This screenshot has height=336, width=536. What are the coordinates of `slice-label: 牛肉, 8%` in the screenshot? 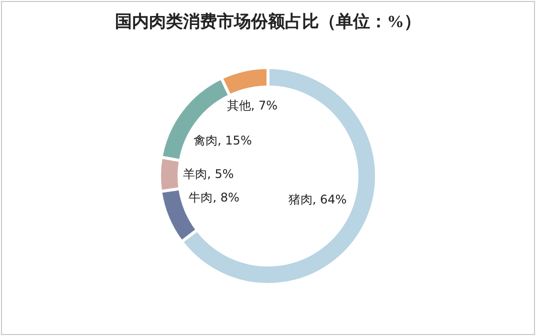 It's located at (214, 197).